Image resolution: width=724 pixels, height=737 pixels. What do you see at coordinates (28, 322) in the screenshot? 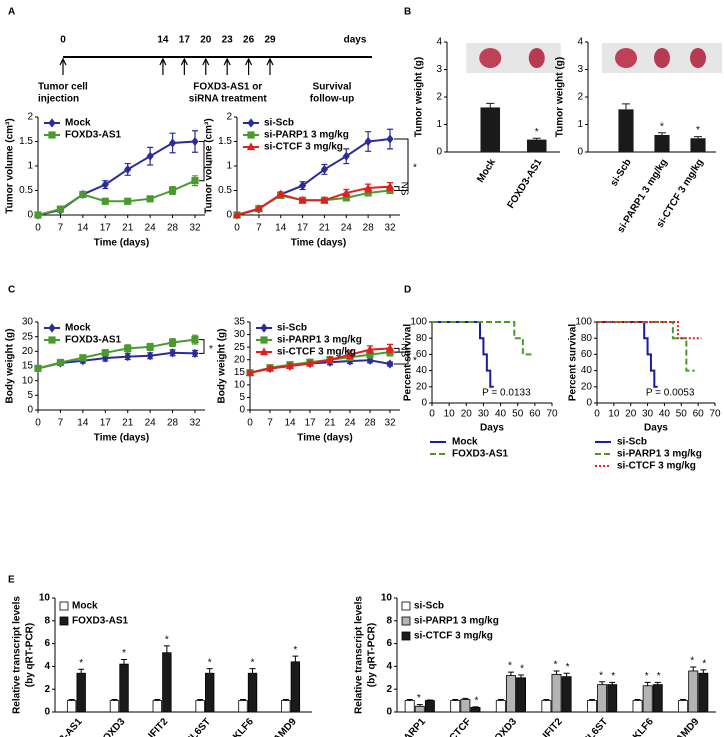
I see `y-tick-label: 30` at bounding box center [28, 322].